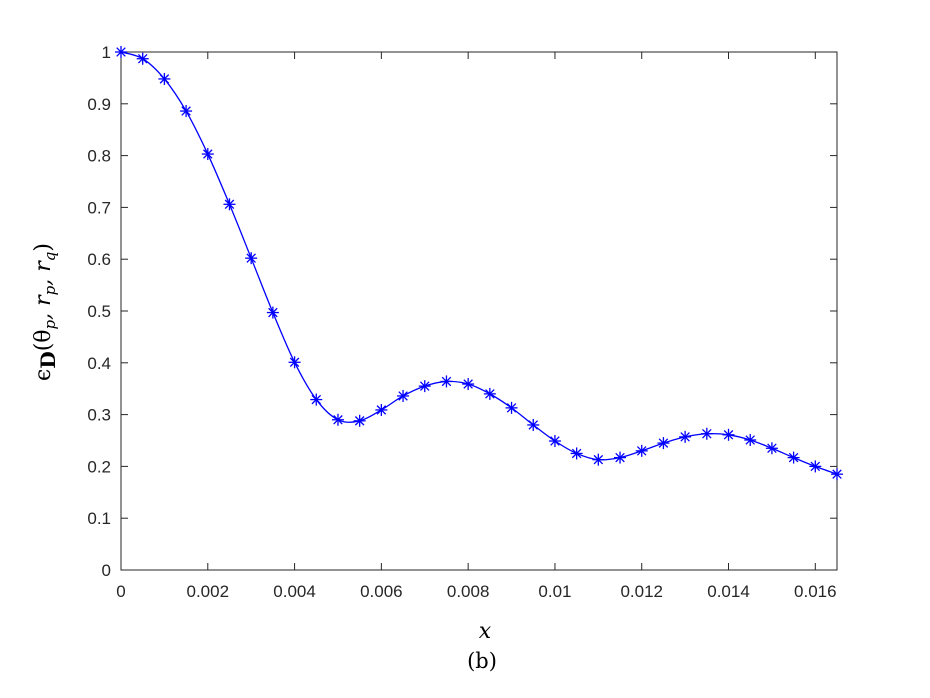 The width and height of the screenshot is (930, 698). Describe the element at coordinates (482, 661) in the screenshot. I see `caption: (b)` at that location.